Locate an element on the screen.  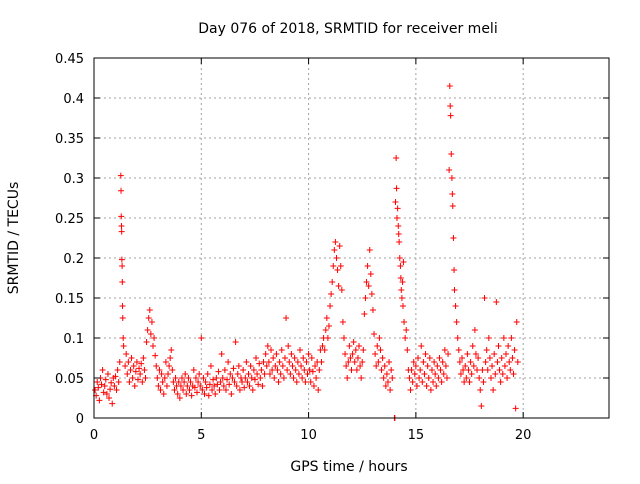
y-tick-label: 0.05 is located at coordinates (69, 379).